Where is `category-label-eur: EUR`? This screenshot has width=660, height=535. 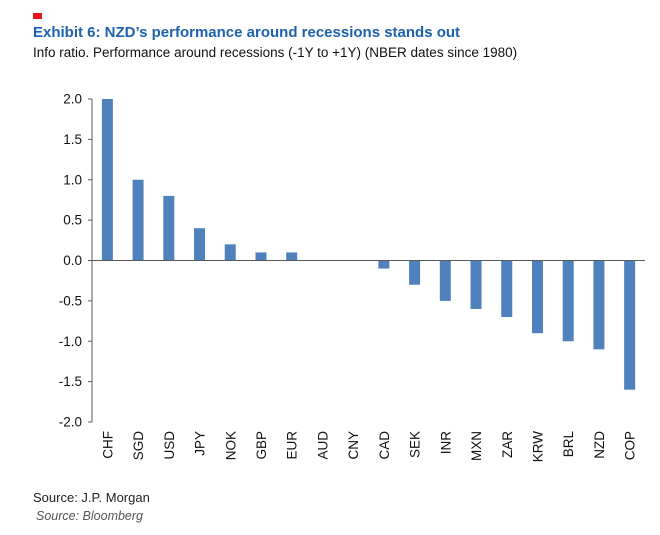 category-label-eur: EUR is located at coordinates (292, 445).